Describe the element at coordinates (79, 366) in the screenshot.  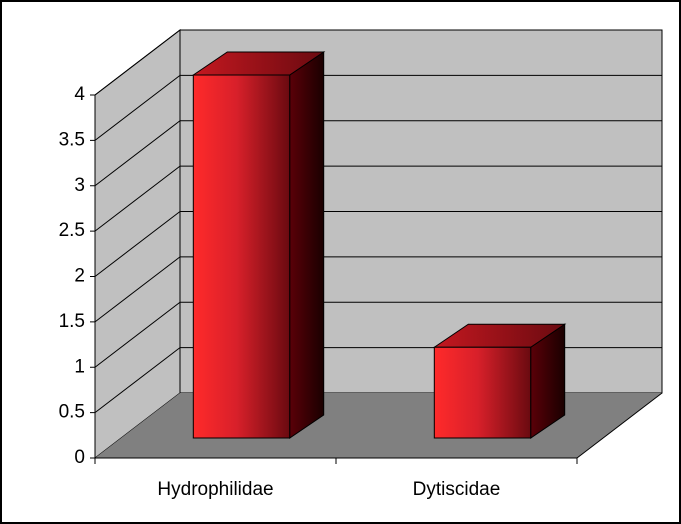
I see `y-tick-label: 1` at that location.